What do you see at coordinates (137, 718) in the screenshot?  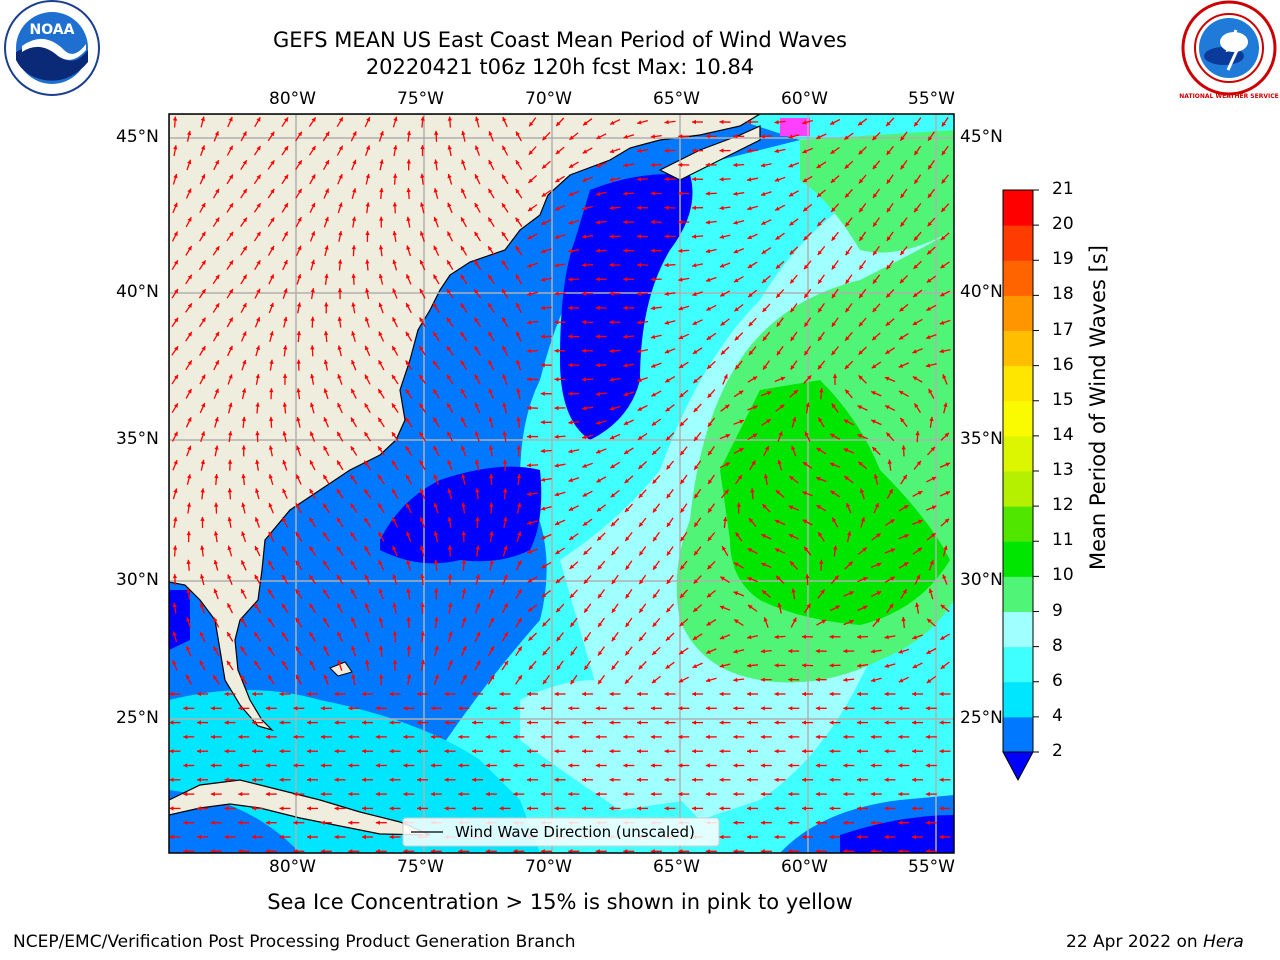 I see `lat-label-left-25n: 25°N` at bounding box center [137, 718].